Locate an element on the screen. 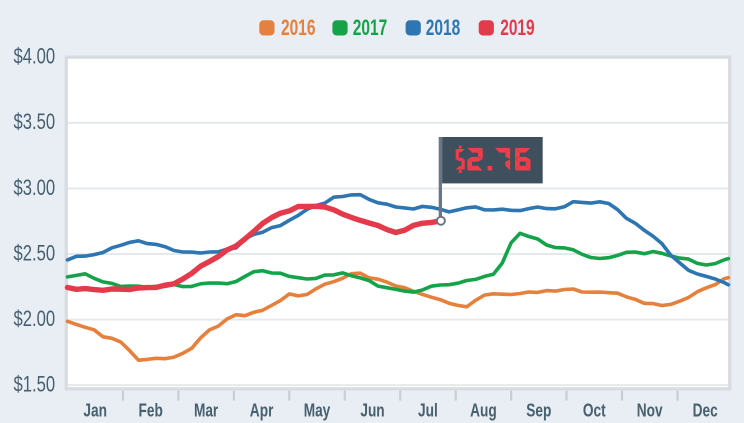  svg-text: $3.50 is located at coordinates (35, 121).